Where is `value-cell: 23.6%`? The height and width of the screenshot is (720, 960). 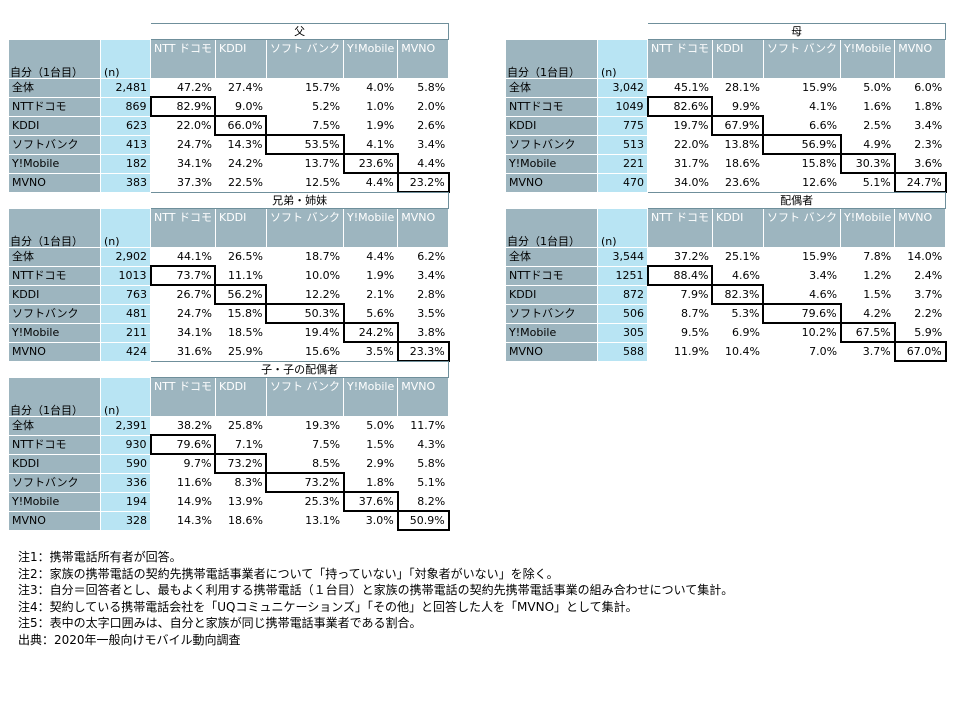 value-cell: 23.6% is located at coordinates (737, 182).